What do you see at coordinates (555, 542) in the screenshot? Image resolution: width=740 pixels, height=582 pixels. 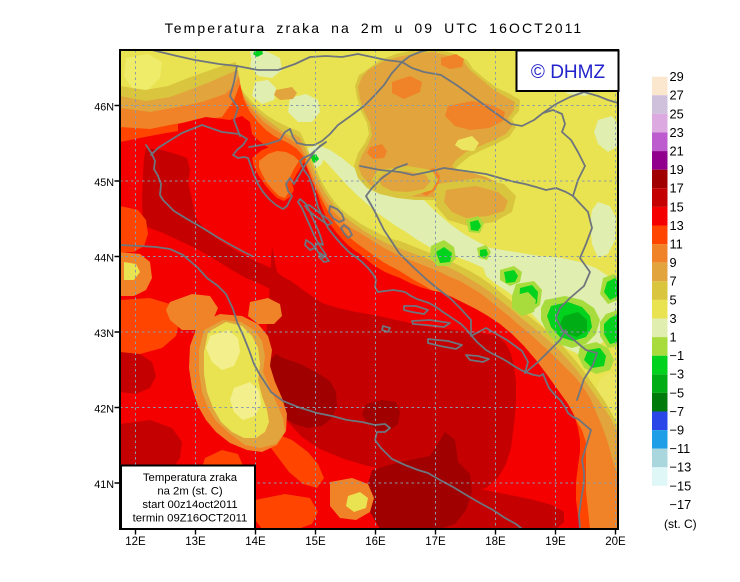 I see `svg-text: 19E` at bounding box center [555, 542].